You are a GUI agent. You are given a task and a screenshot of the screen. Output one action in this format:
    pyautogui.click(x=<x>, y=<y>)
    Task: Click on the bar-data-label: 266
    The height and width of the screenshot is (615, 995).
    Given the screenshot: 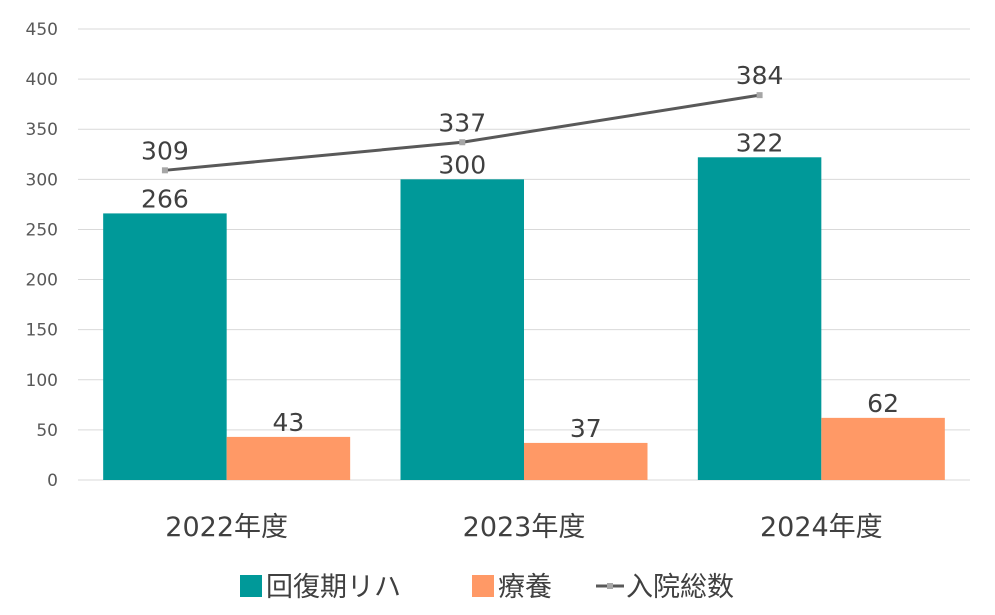 What is the action you would take?
    pyautogui.click(x=165, y=198)
    